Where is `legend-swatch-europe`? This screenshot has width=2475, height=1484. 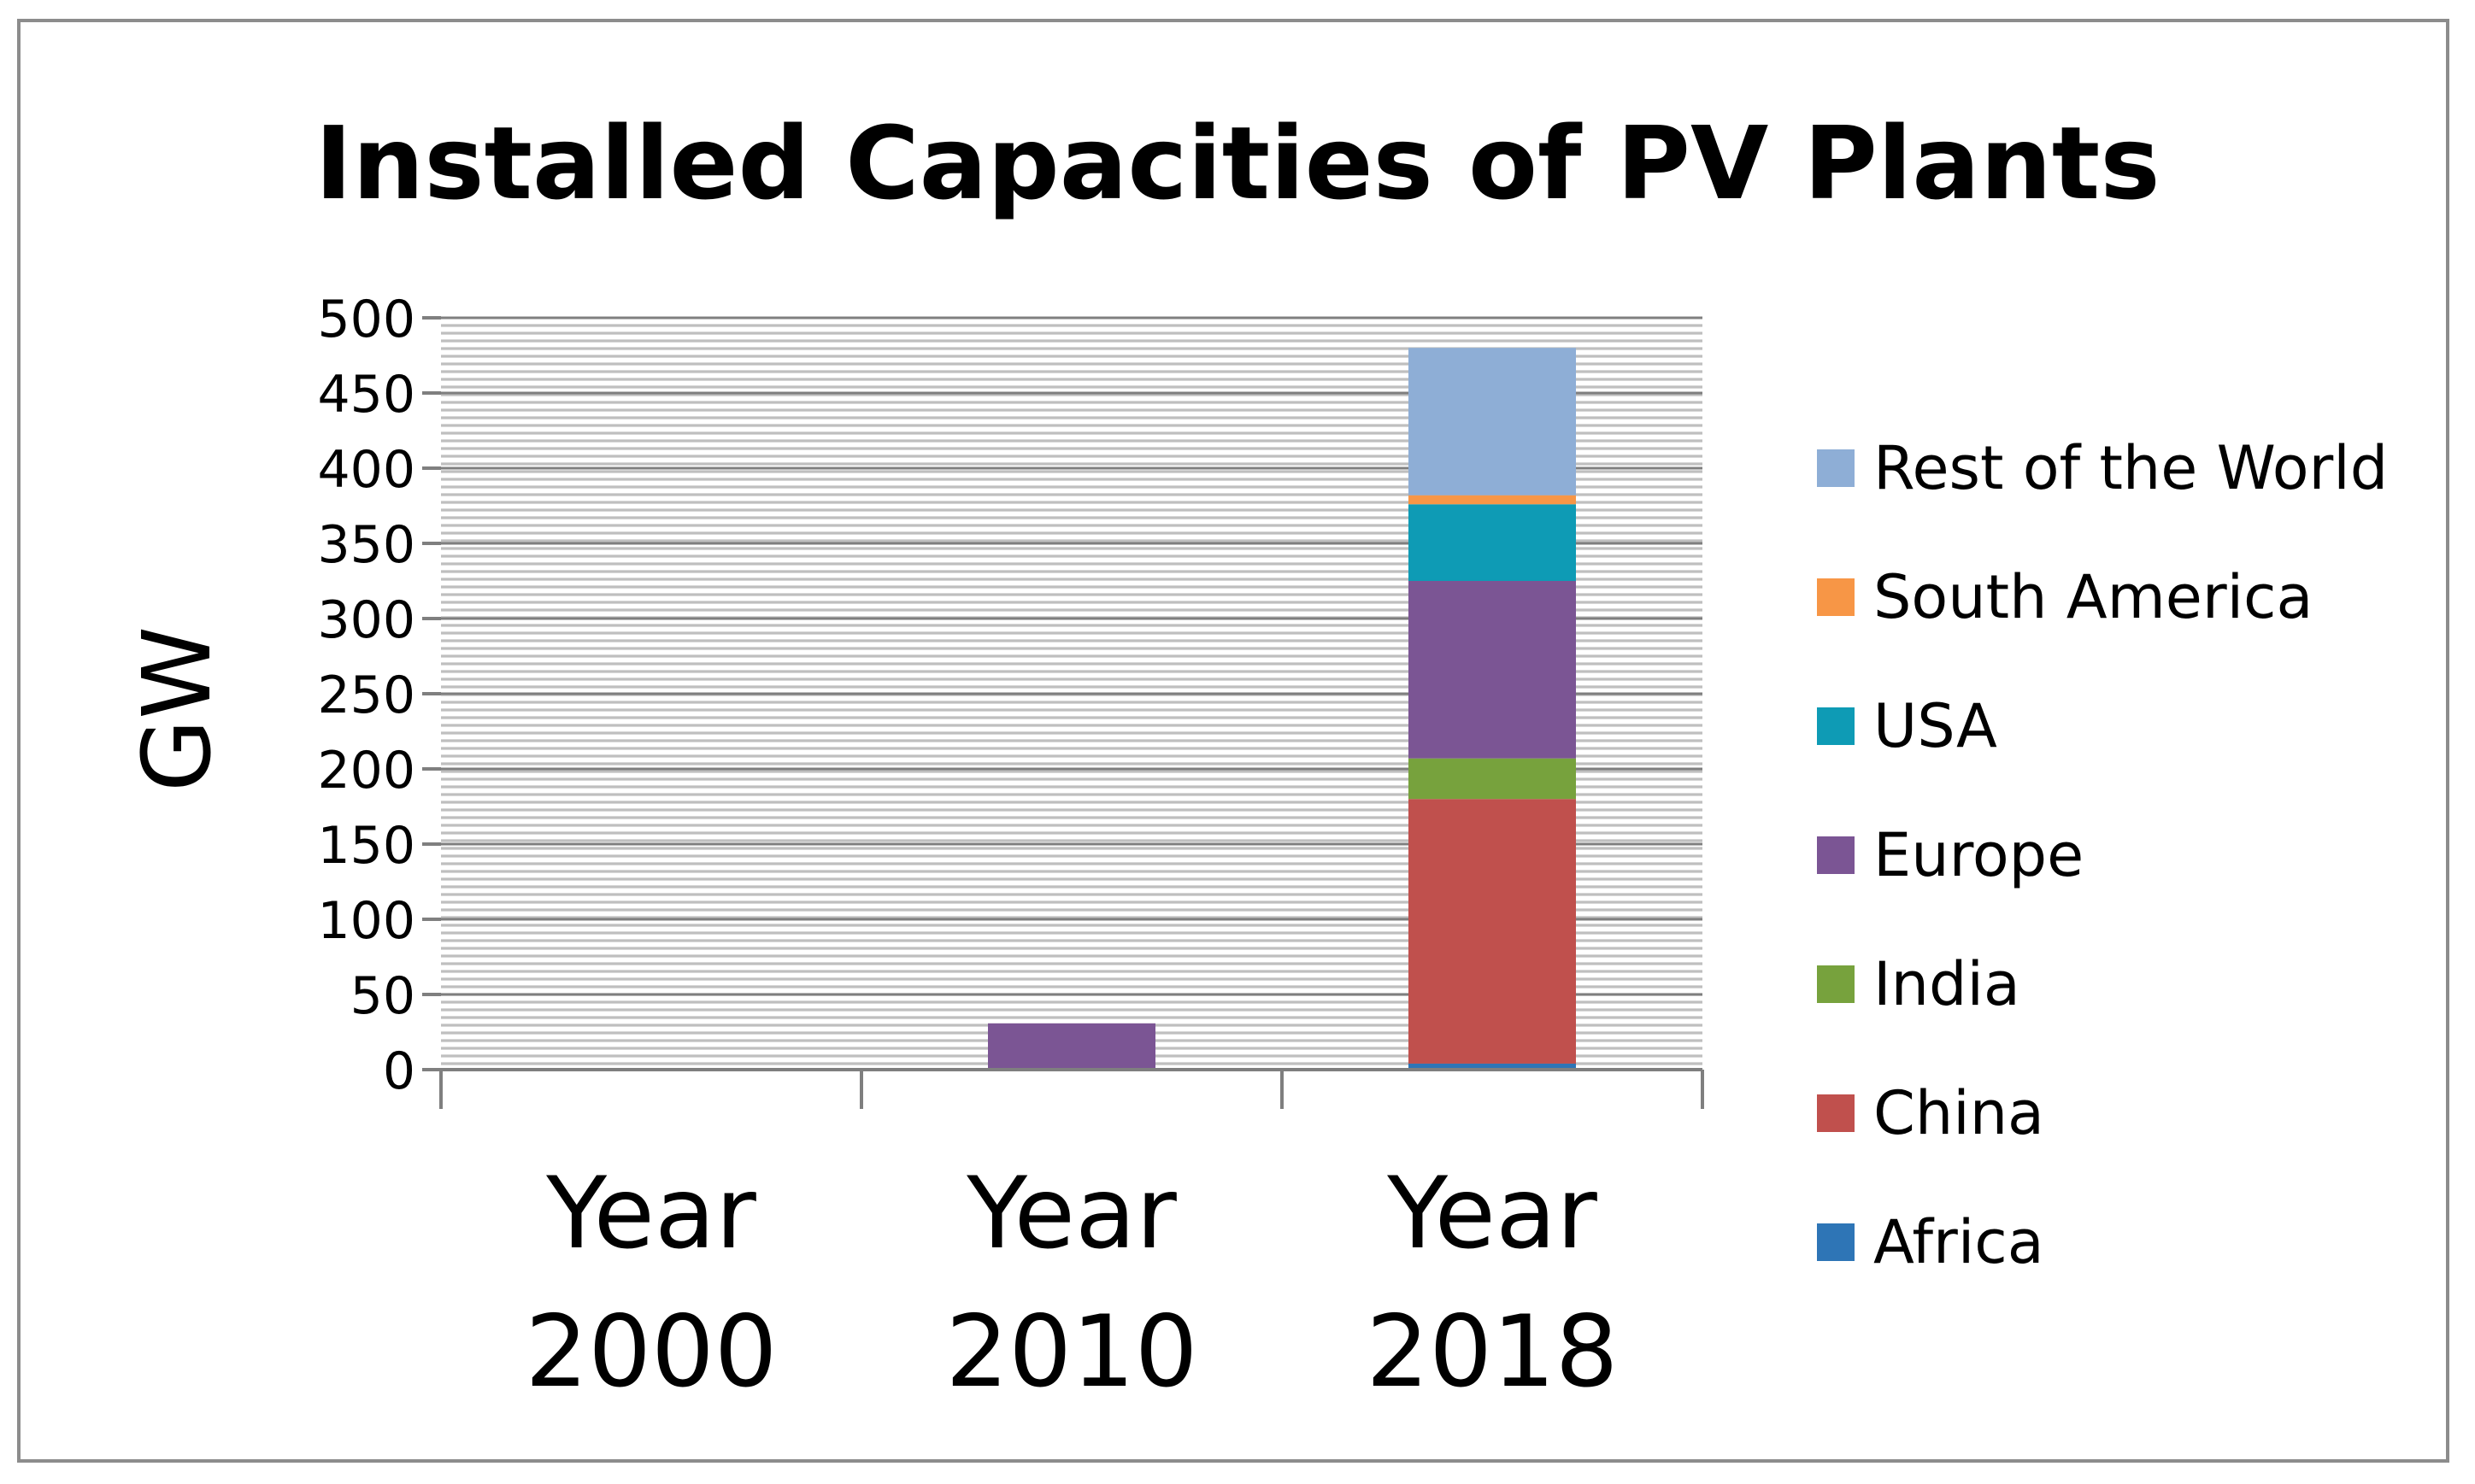
legend-swatch-europe is located at coordinates (1836, 855).